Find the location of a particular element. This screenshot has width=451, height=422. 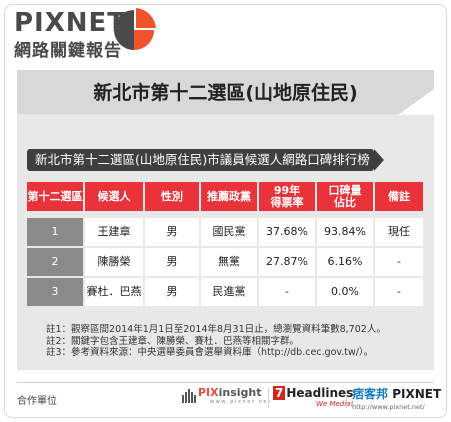

pixnet-logo-text: PIXNET is located at coordinates (417, 394).